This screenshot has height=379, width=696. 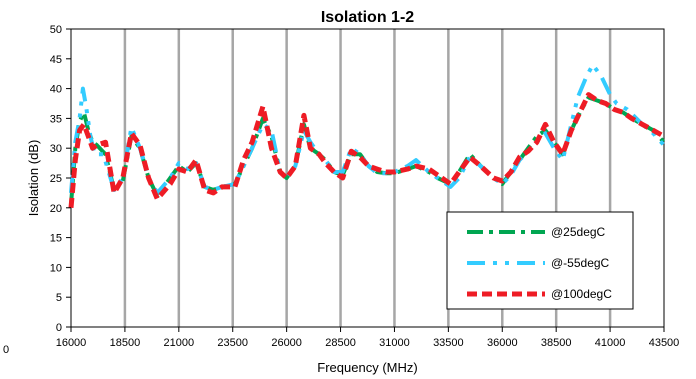 What do you see at coordinates (71, 343) in the screenshot?
I see `x-tick-label: 16000` at bounding box center [71, 343].